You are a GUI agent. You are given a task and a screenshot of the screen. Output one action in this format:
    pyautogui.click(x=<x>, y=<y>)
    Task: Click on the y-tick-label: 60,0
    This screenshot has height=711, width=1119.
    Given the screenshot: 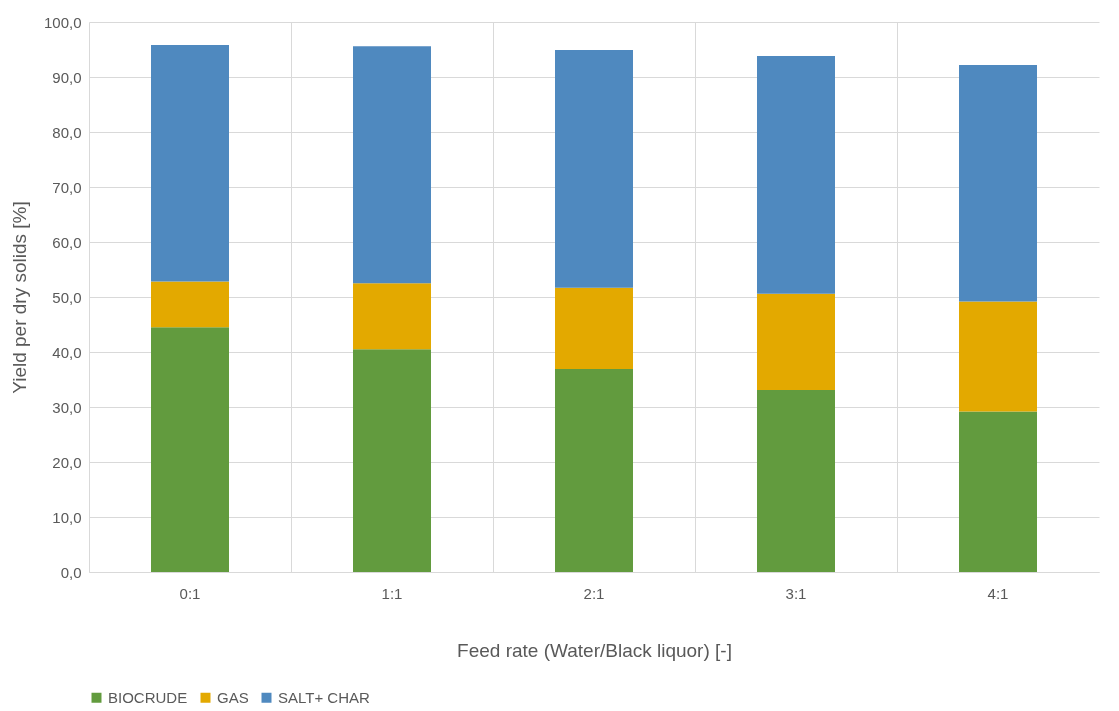 What is the action you would take?
    pyautogui.click(x=67, y=242)
    